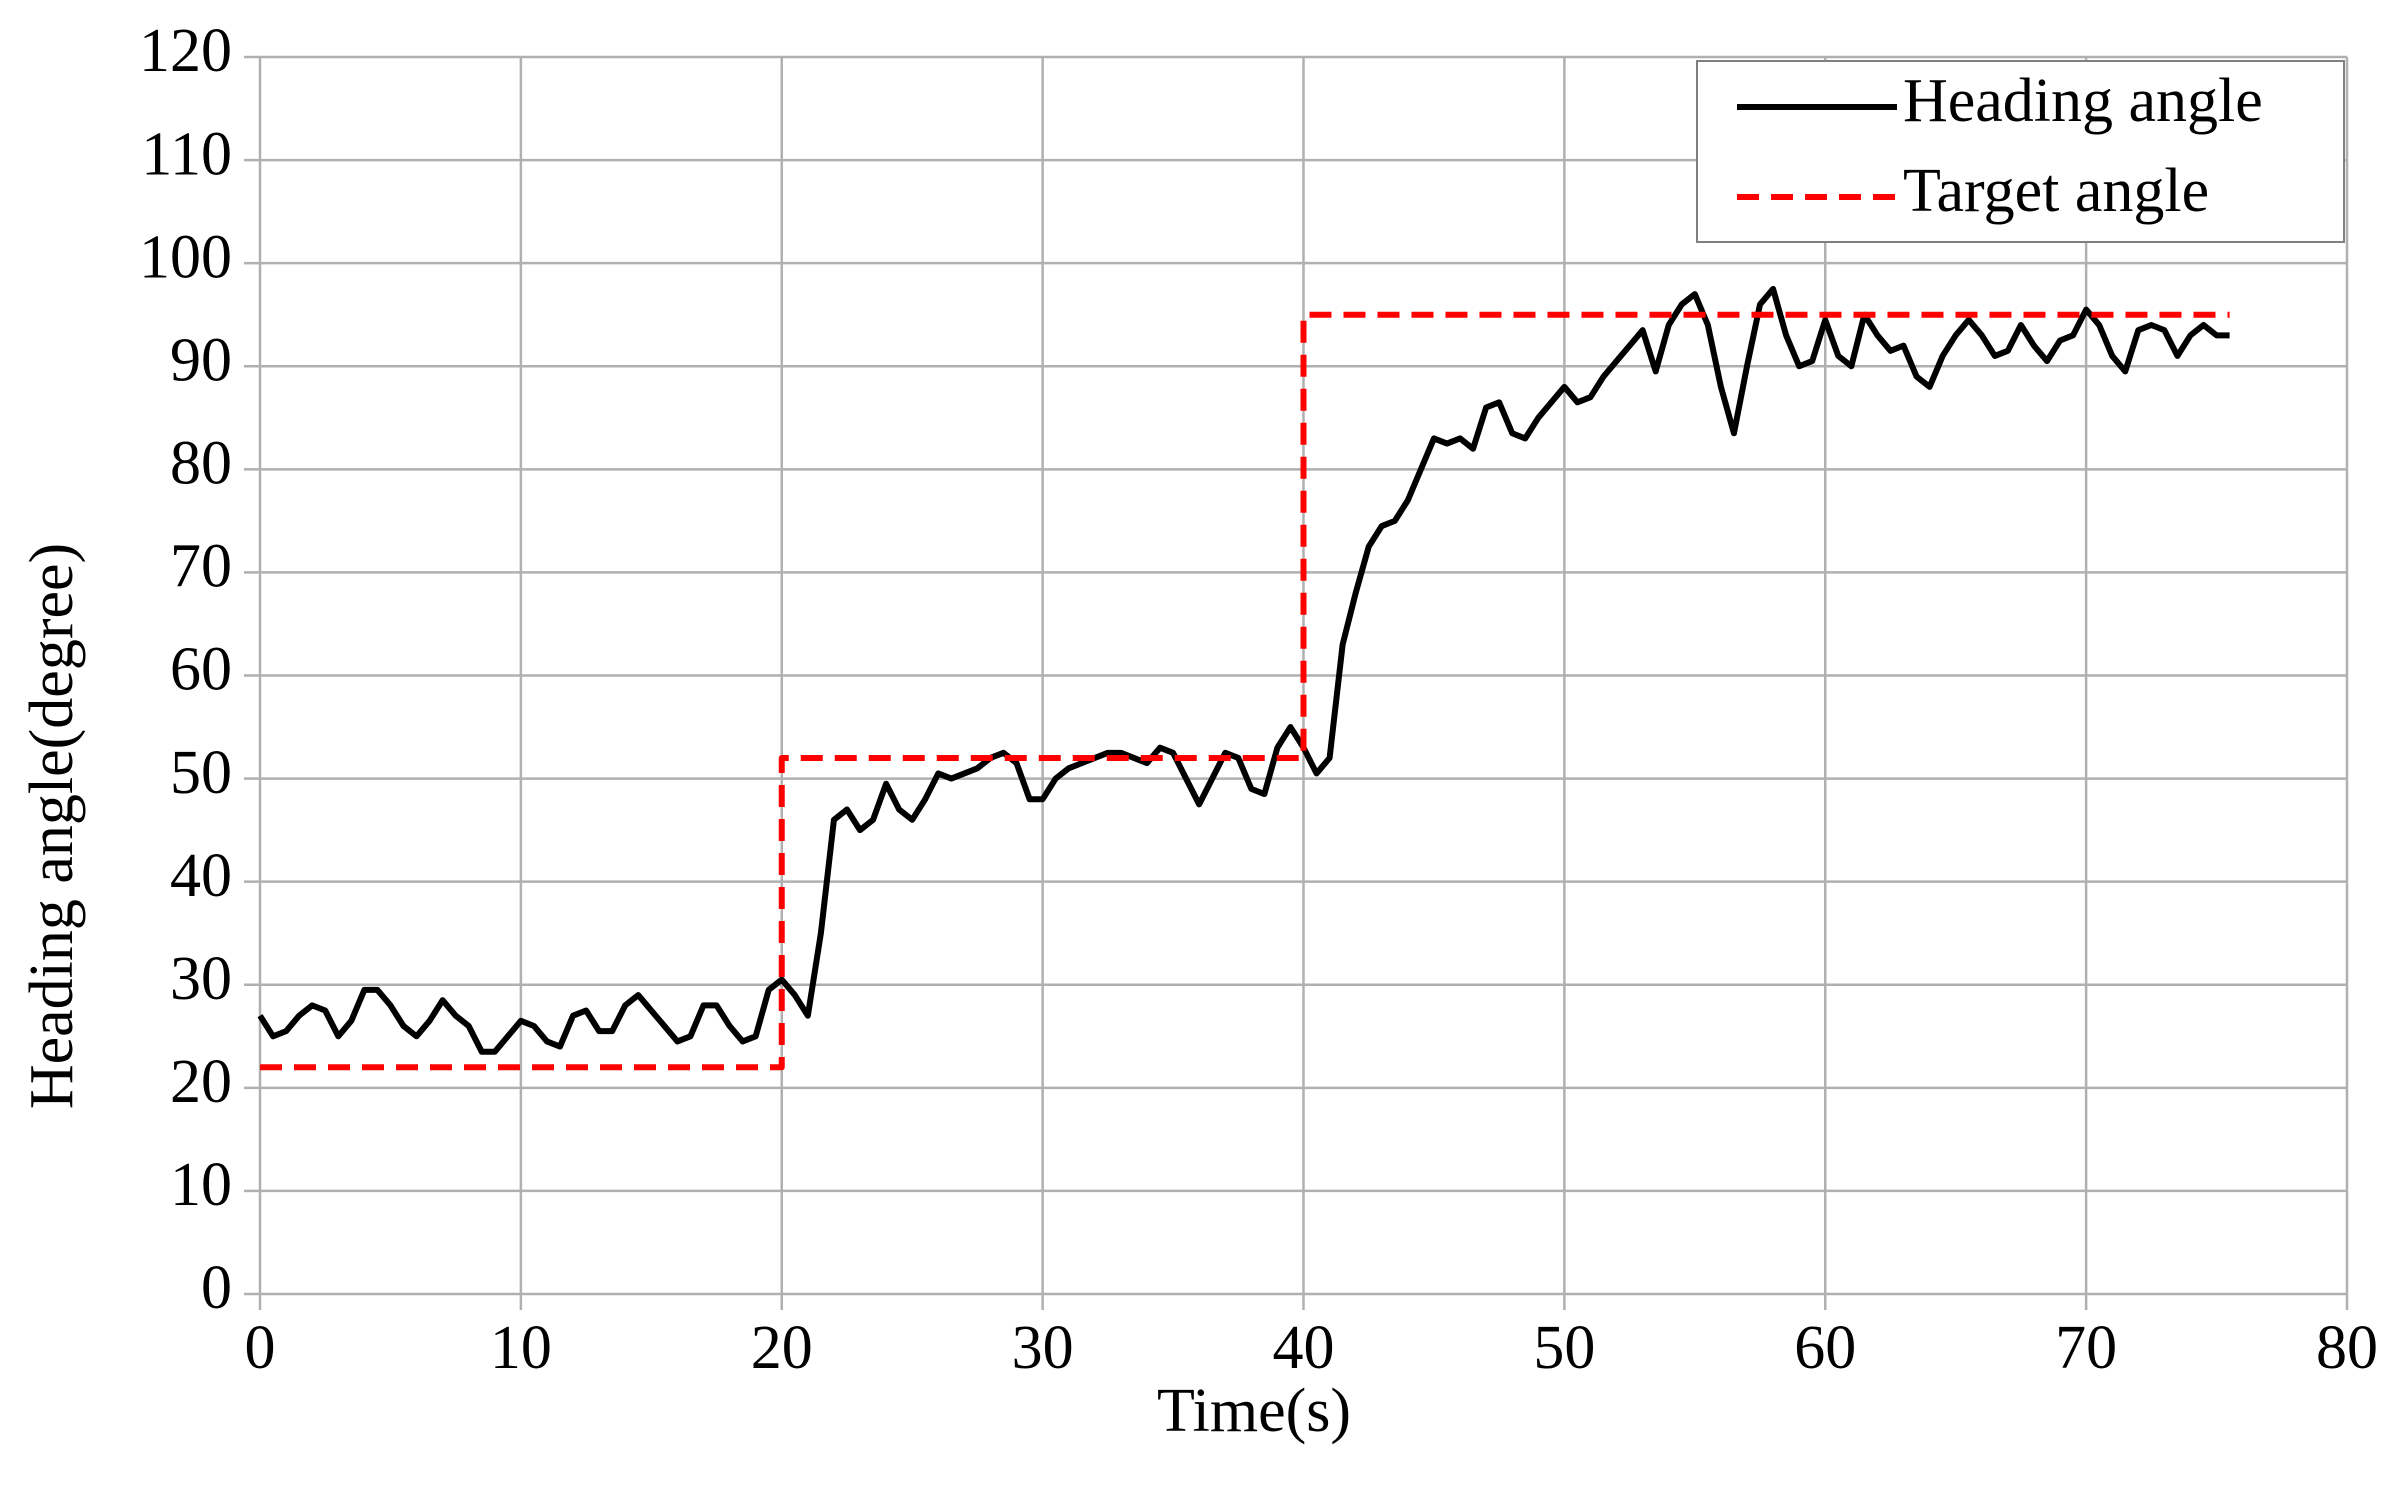 The width and height of the screenshot is (2398, 1507). Describe the element at coordinates (521, 1348) in the screenshot. I see `x-tick-label: 10` at that location.